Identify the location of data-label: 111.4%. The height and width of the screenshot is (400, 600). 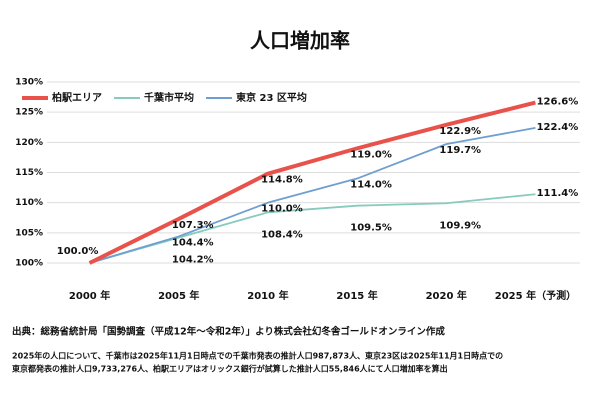
(558, 193).